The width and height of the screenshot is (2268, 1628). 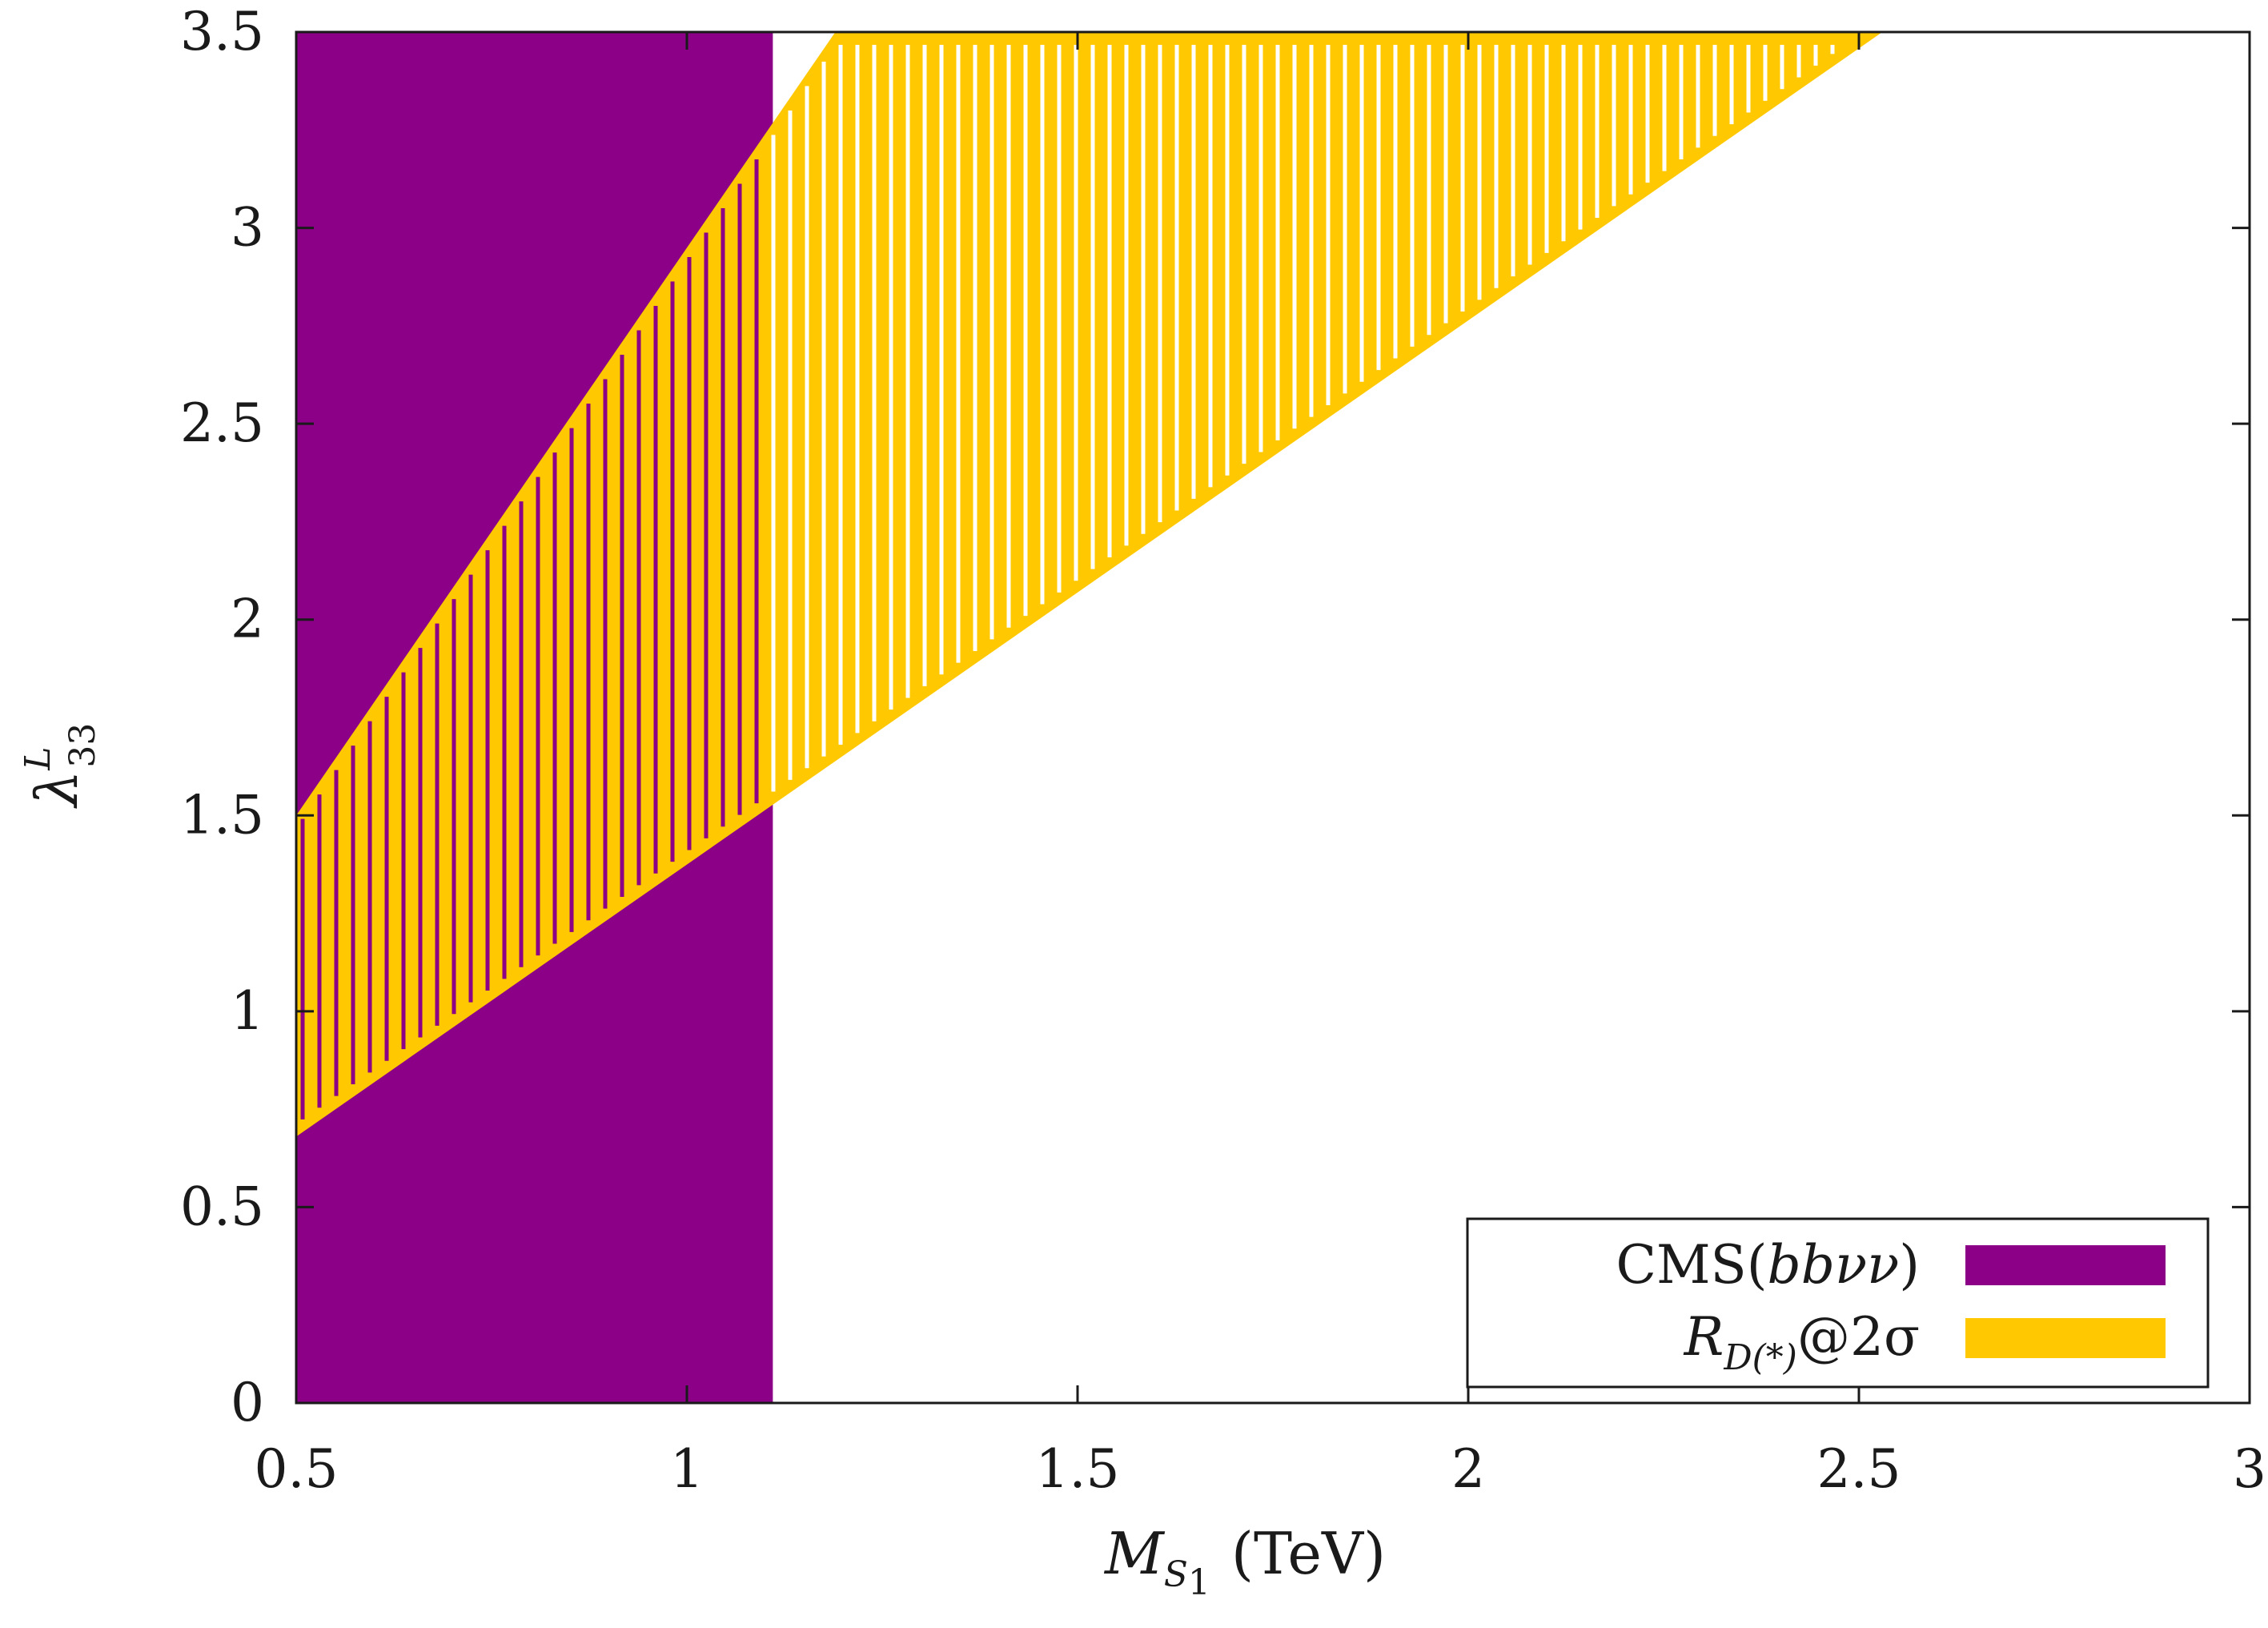 I want to click on legend-label-cms: CMS(bbνν), so click(x=1768, y=1265).